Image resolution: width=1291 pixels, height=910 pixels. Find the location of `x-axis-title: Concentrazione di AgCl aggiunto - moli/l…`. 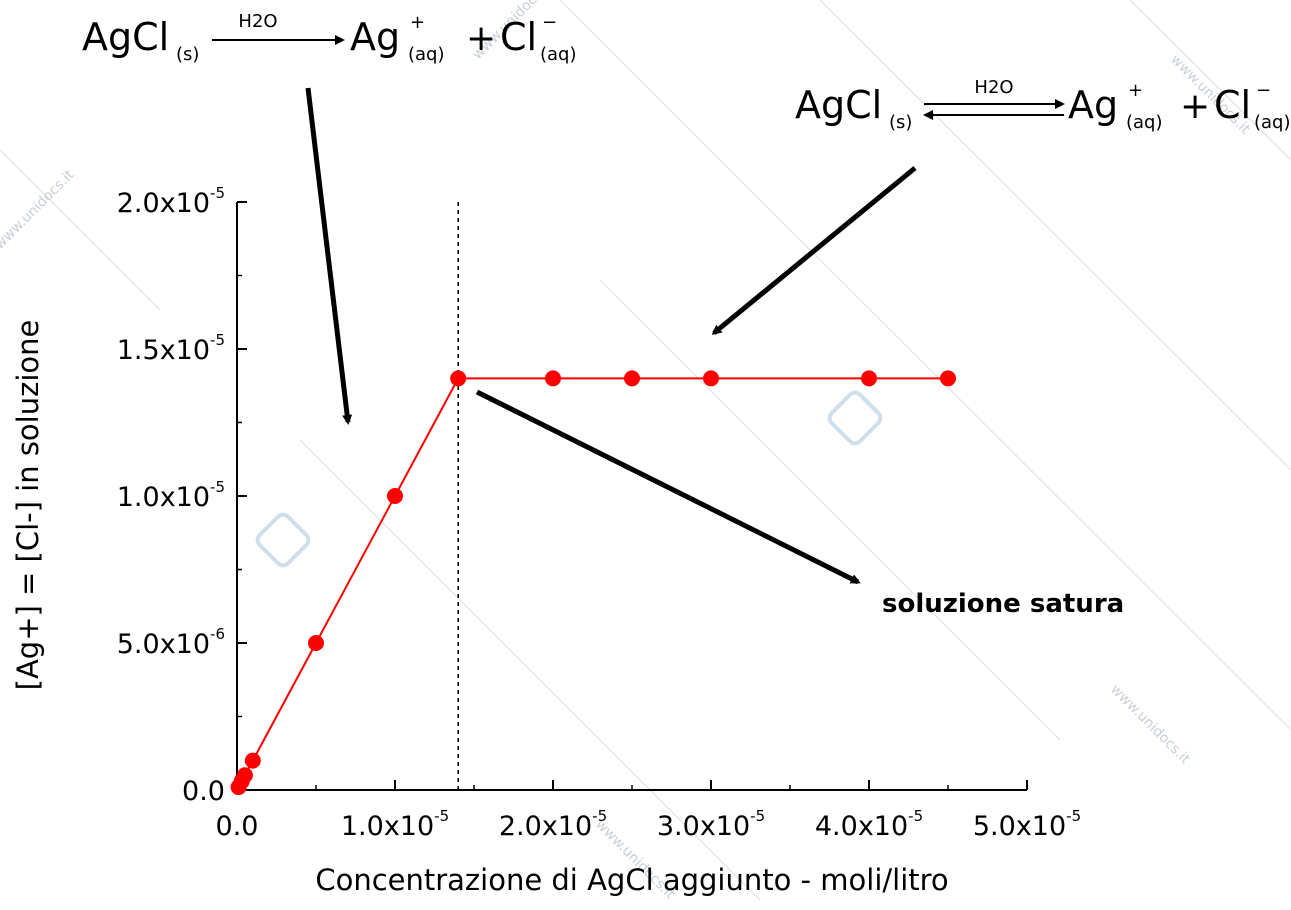

x-axis-title: Concentrazione di AgCl aggiunto - moli/l… is located at coordinates (631, 880).